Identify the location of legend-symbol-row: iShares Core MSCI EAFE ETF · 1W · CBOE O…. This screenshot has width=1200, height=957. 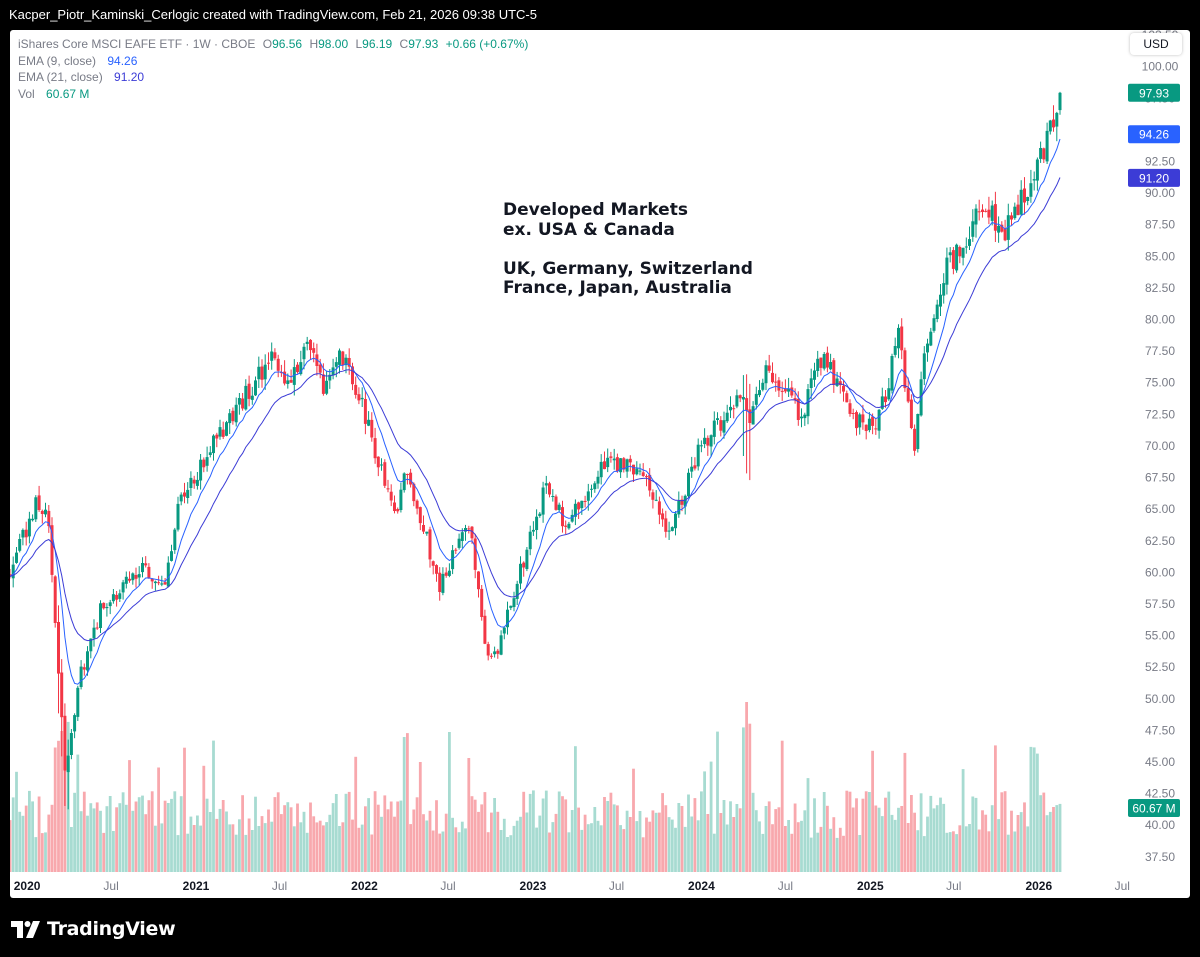
(273, 44).